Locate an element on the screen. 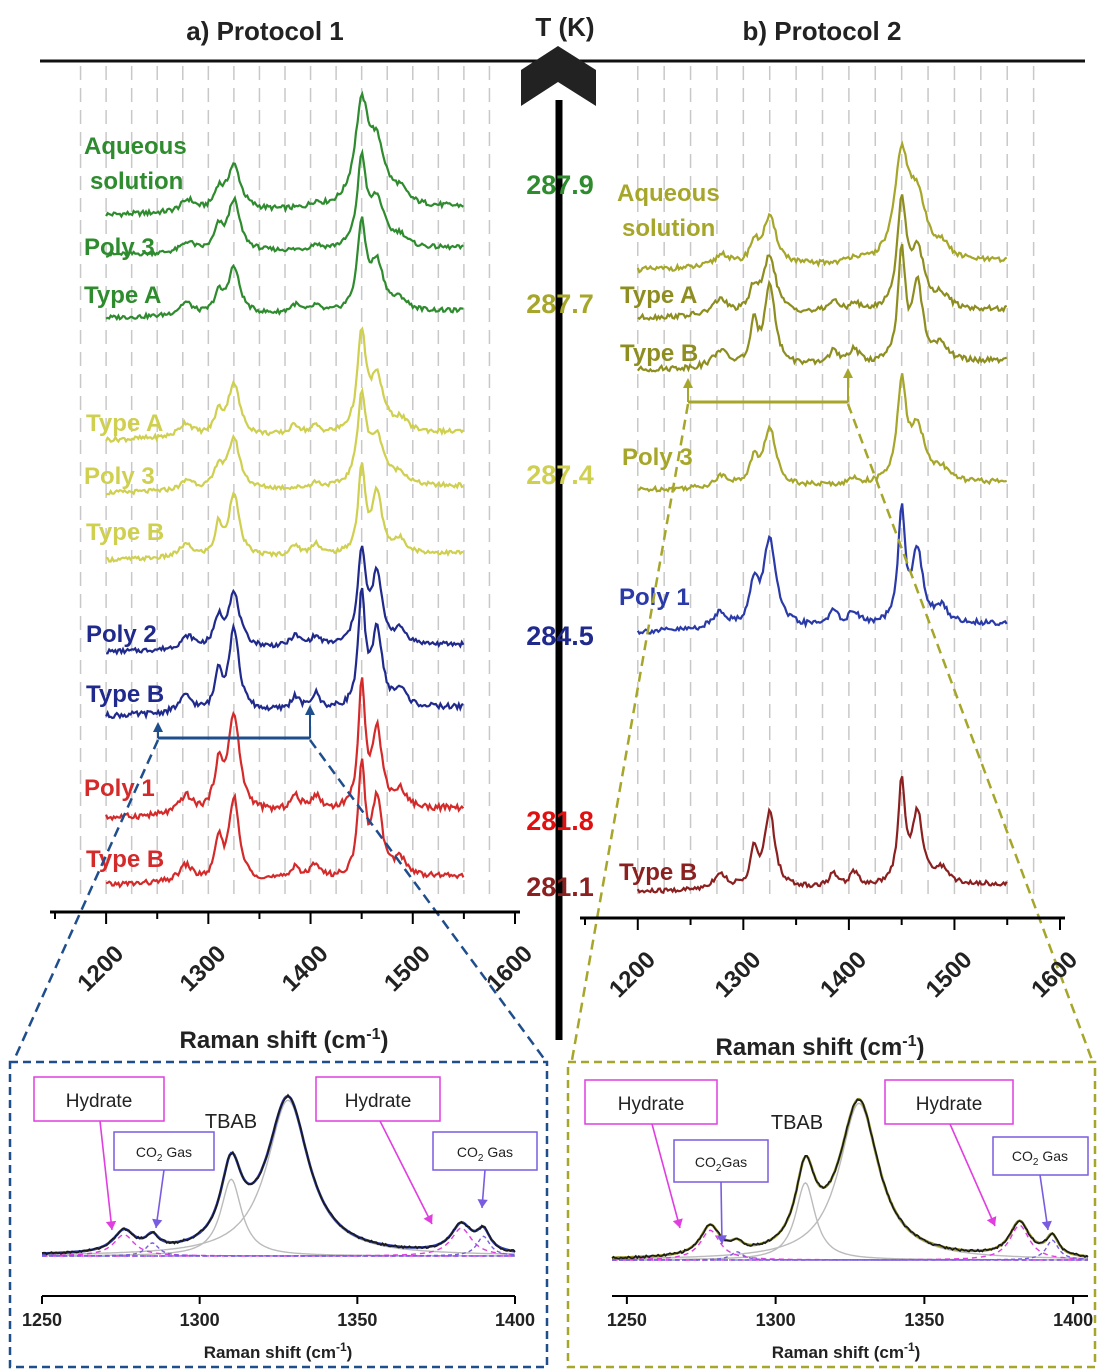 Image resolution: width=1099 pixels, height=1371 pixels. bracket-right is located at coordinates (768, 386).